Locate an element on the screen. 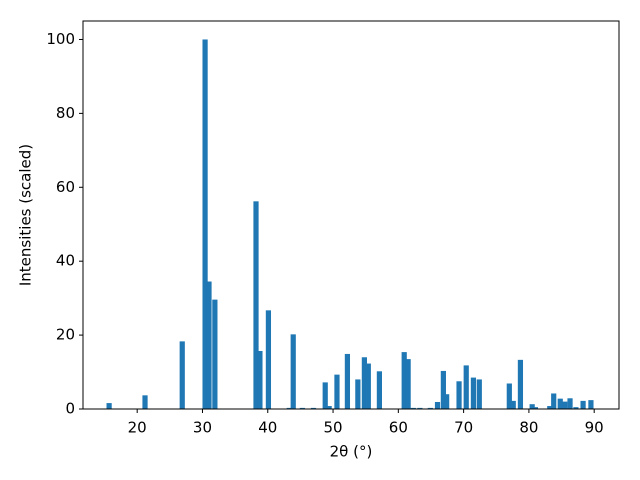 The image size is (640, 480). y-axis-label: Intensities (scaled) is located at coordinates (26, 215).